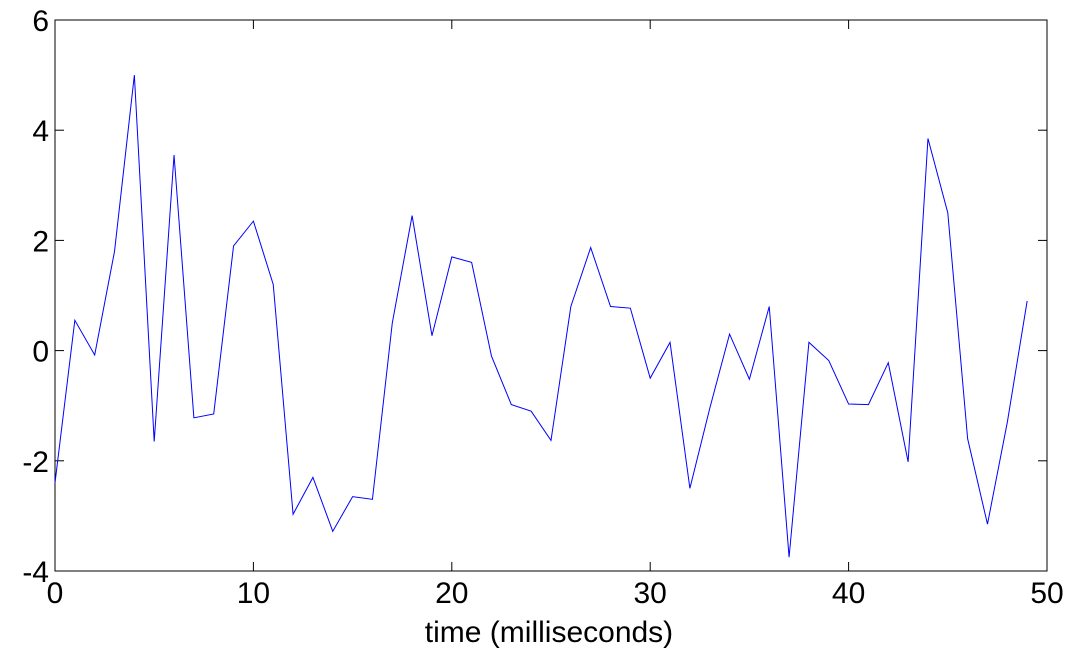 The width and height of the screenshot is (1079, 650). I want to click on y-tick-label: -4, so click(35, 572).